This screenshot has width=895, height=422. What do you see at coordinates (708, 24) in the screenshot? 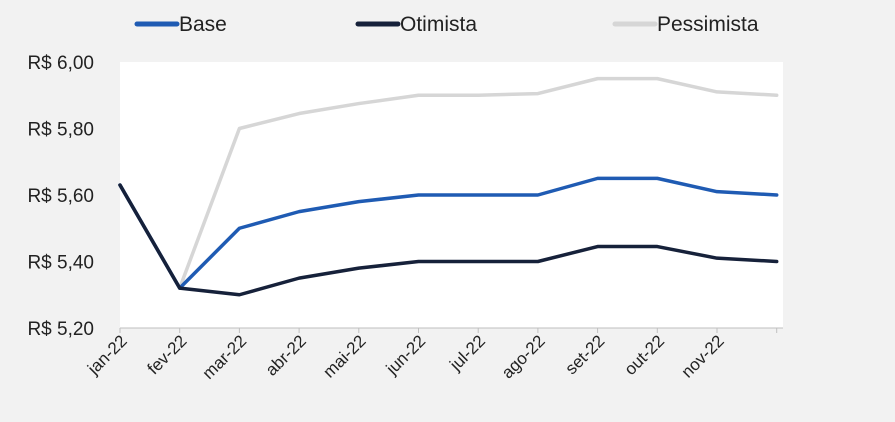
I see `legend-label-pessimista: Pessimista` at bounding box center [708, 24].